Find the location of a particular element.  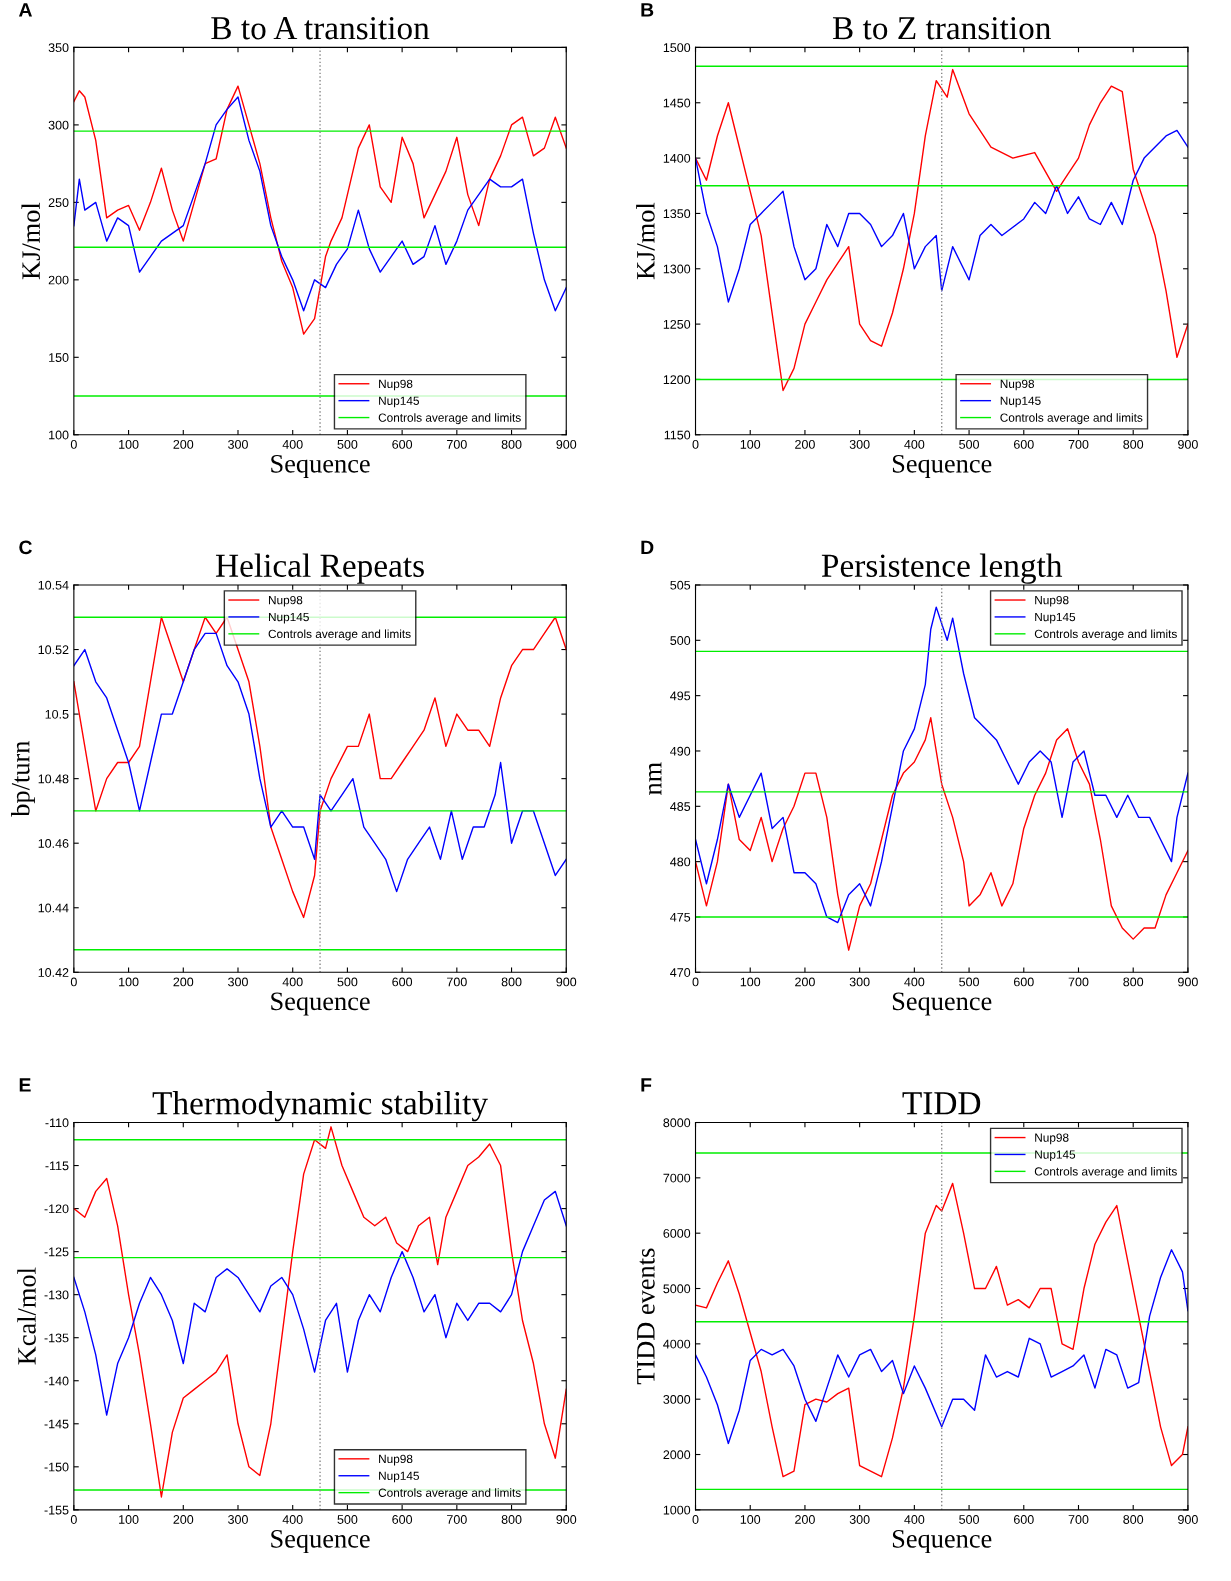

y-tick-label: 480 is located at coordinates (680, 862).